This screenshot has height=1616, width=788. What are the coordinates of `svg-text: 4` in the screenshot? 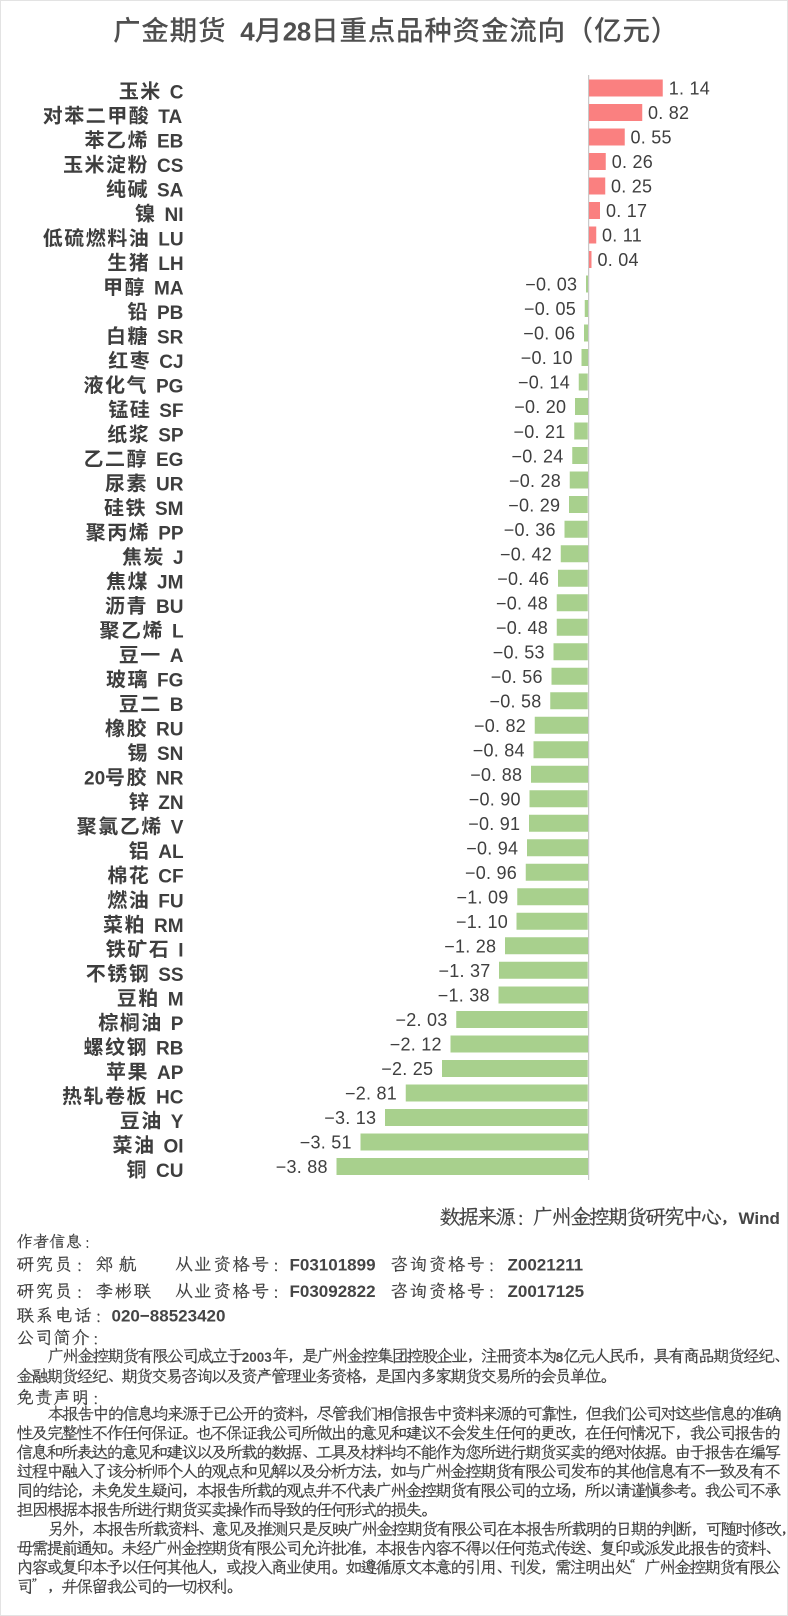 It's located at (247, 31).